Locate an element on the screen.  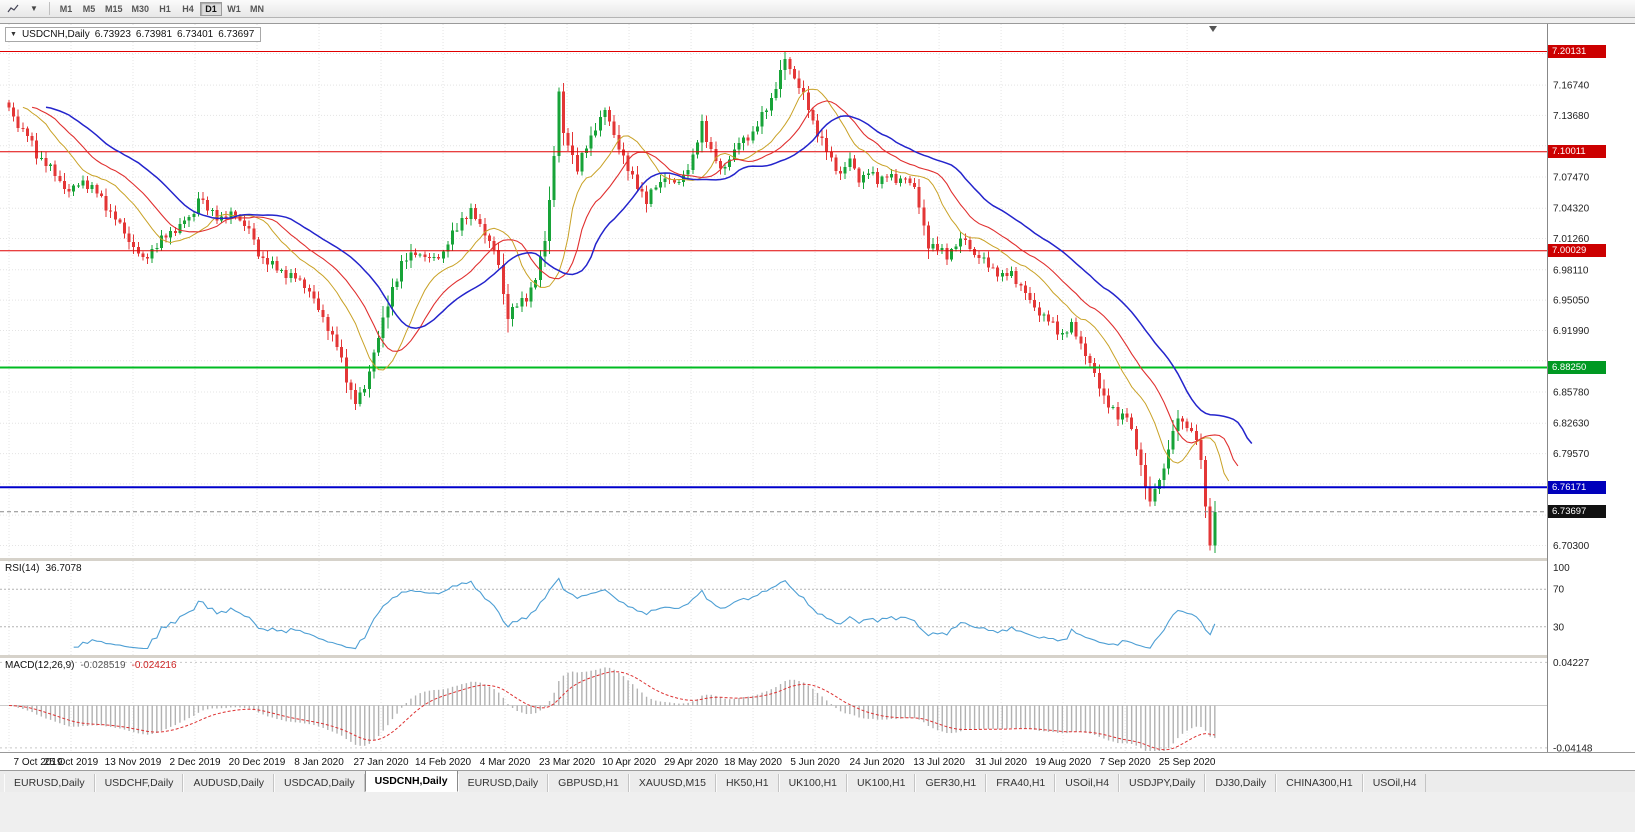
macd-layer is located at coordinates (773, 706).